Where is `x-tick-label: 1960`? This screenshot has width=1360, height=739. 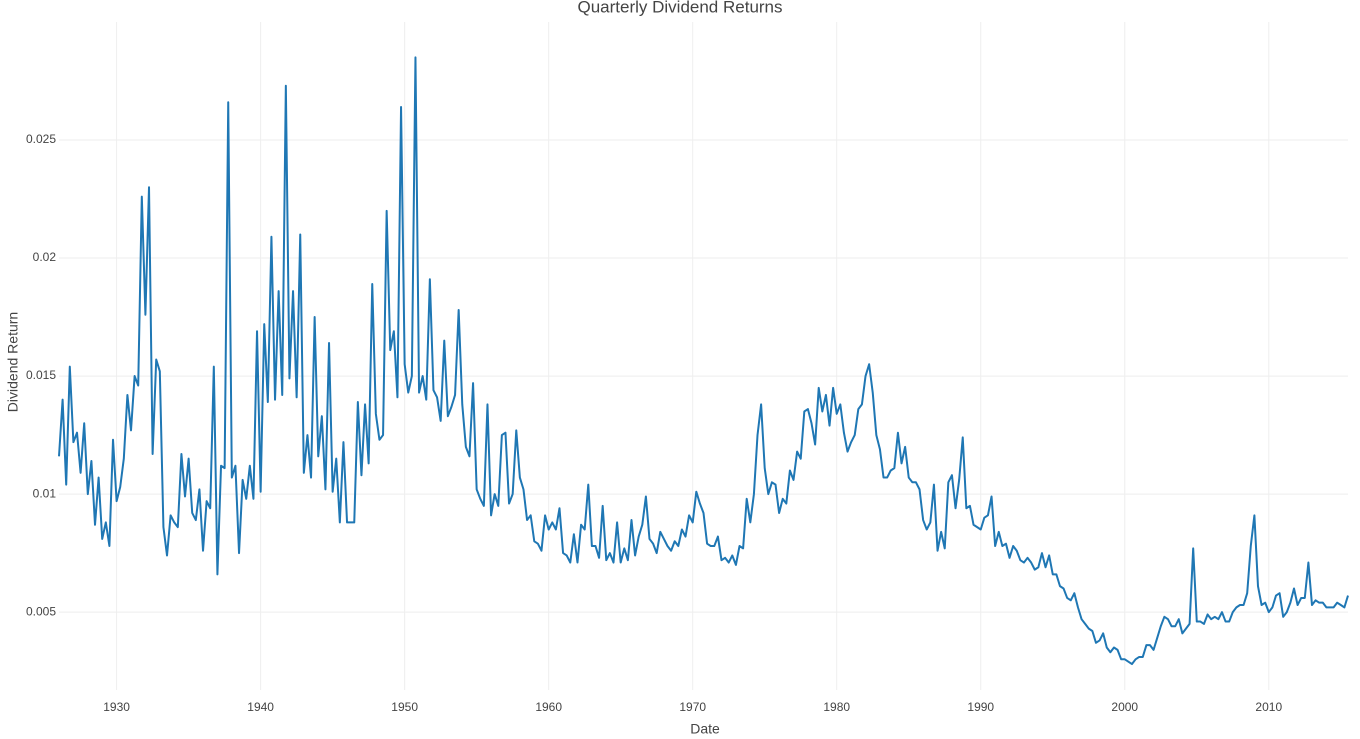
x-tick-label: 1960 is located at coordinates (548, 707).